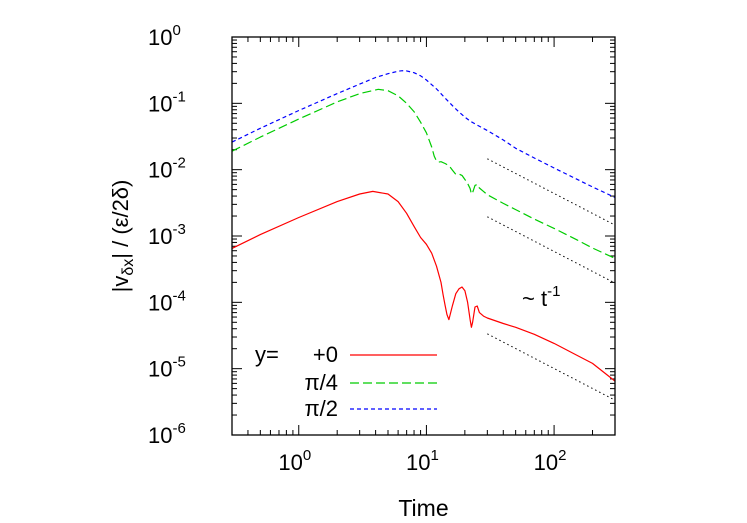 The image size is (747, 523). Describe the element at coordinates (423, 508) in the screenshot. I see `x-axis-label: Time` at that location.